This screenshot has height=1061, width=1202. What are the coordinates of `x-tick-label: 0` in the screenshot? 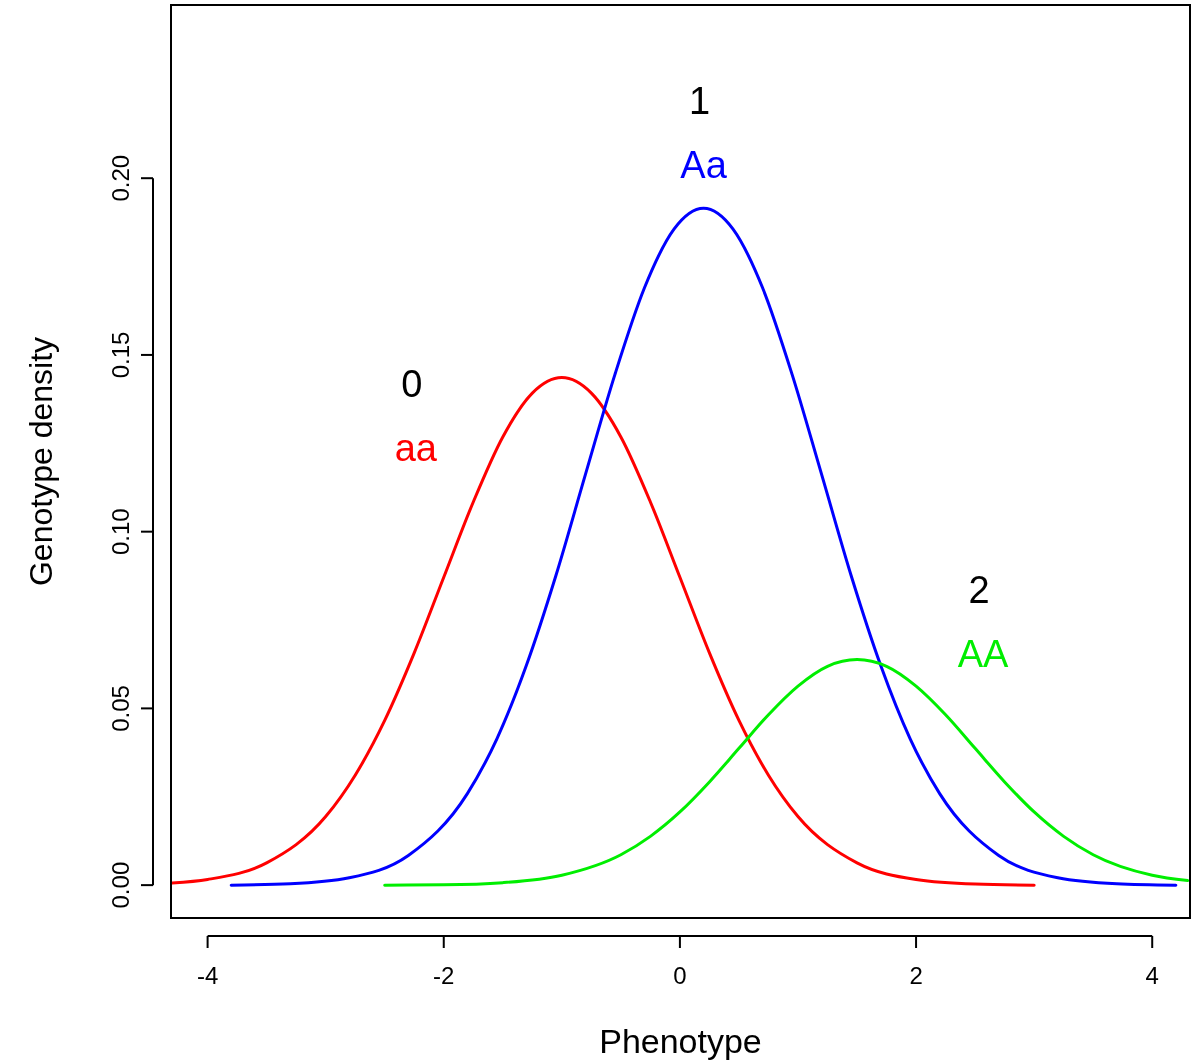 It's located at (680, 975).